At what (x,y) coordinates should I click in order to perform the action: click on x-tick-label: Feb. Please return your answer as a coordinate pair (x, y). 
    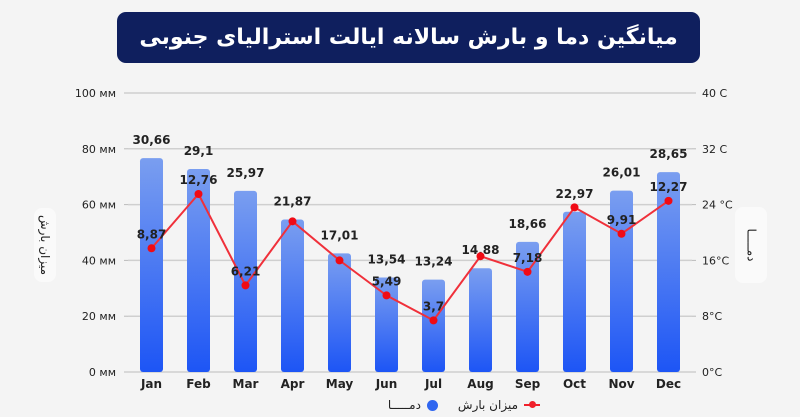
    Looking at the image, I should click on (198, 384).